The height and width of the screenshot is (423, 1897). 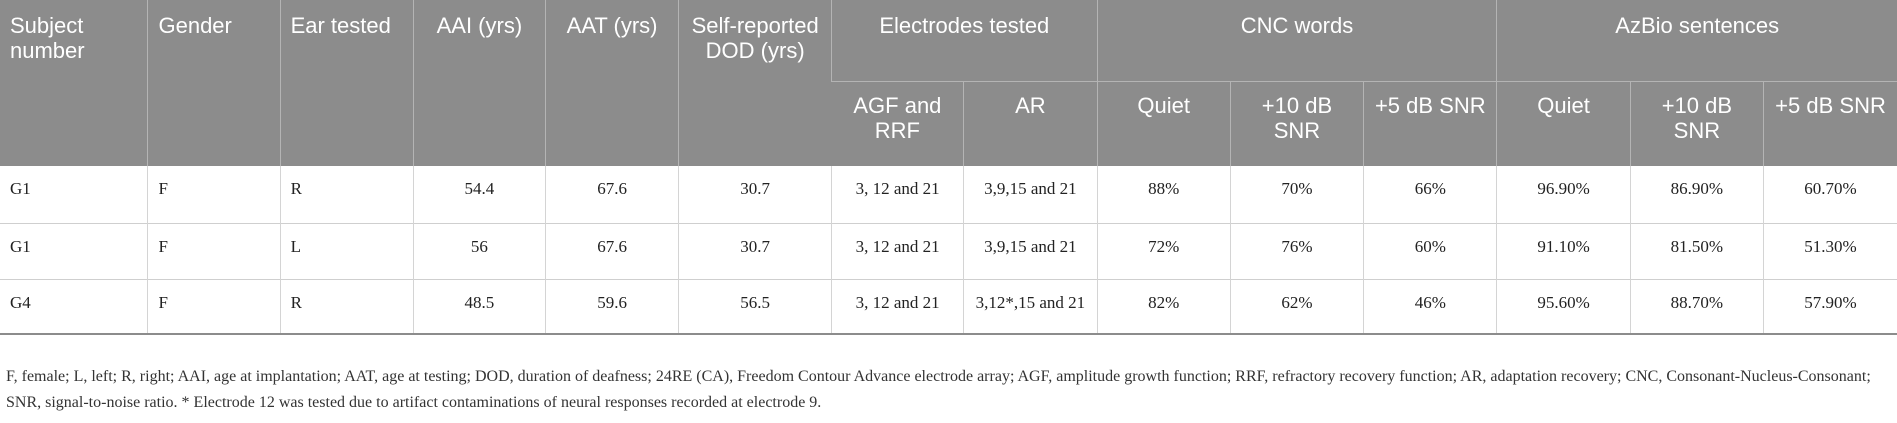 What do you see at coordinates (346, 250) in the screenshot?
I see `cell-ear: L` at bounding box center [346, 250].